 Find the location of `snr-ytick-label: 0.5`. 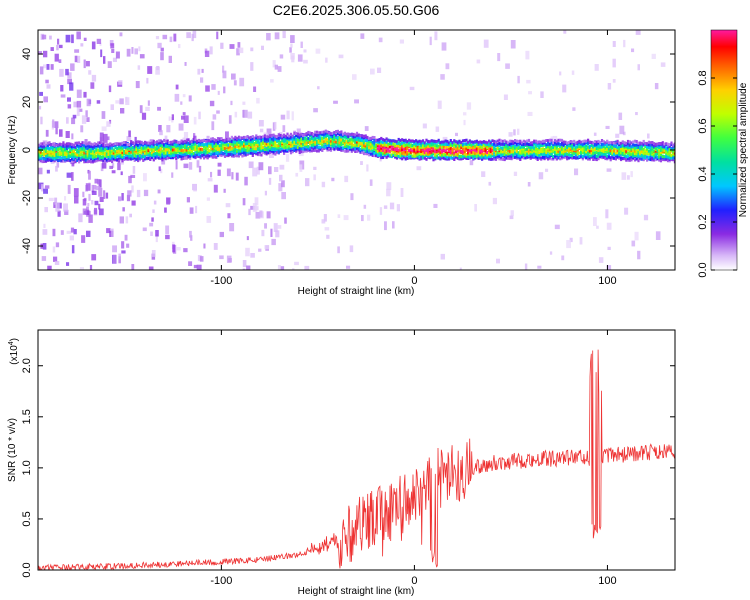

snr-ytick-label: 0.5 is located at coordinates (27, 518).